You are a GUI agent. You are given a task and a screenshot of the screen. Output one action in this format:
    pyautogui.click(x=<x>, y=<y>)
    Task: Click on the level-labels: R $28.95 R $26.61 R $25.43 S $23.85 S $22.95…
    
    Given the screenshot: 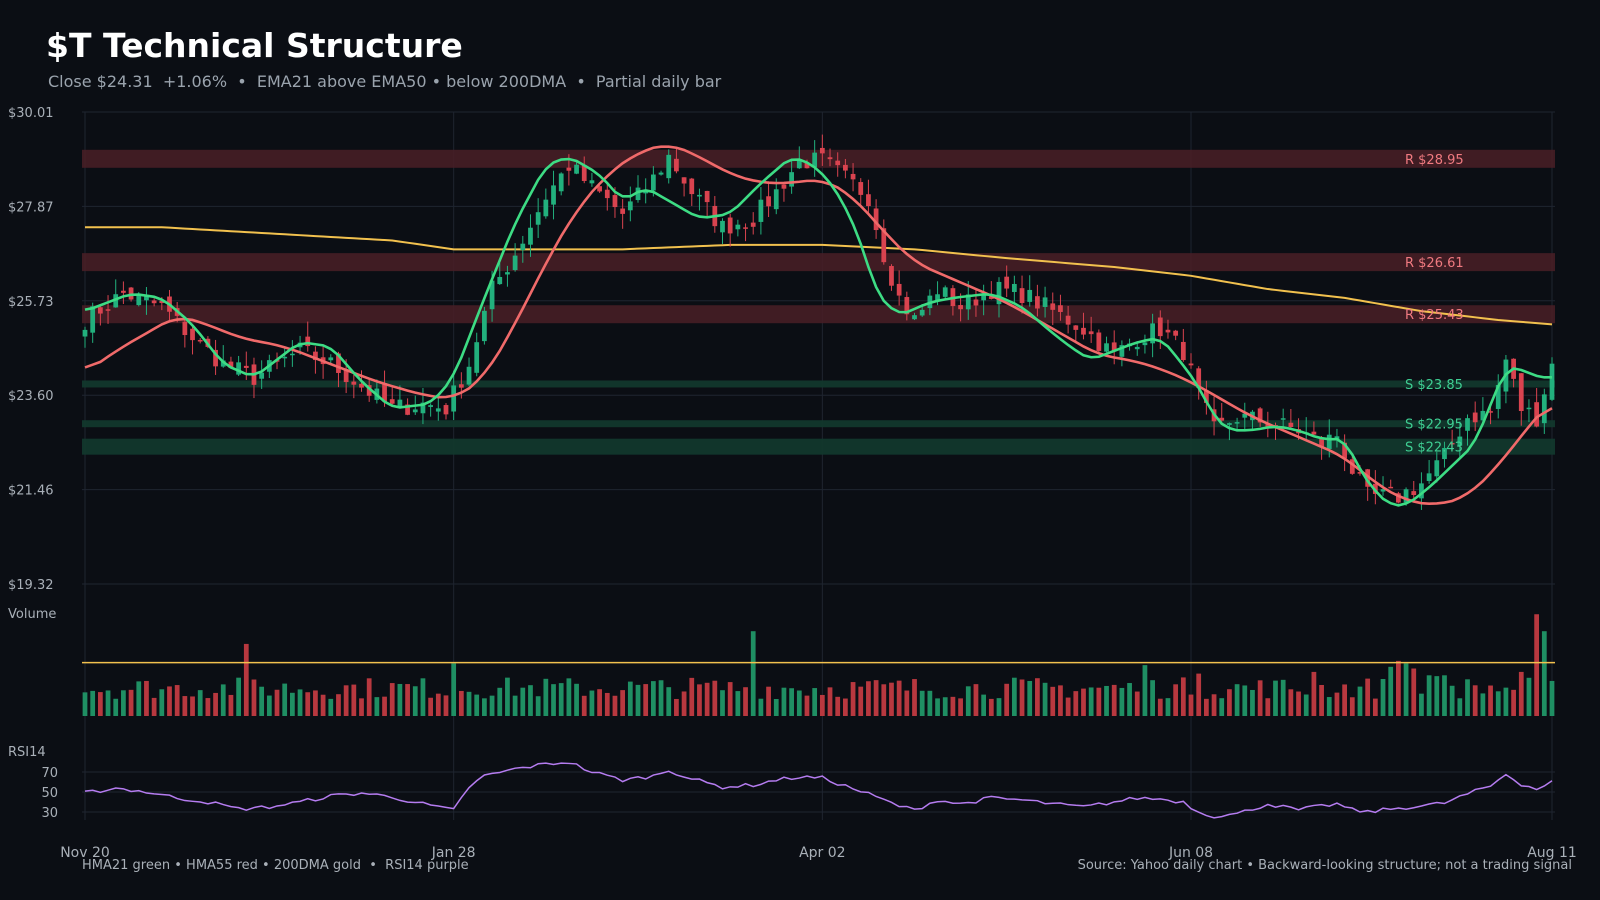 What is the action you would take?
    pyautogui.click(x=1434, y=304)
    